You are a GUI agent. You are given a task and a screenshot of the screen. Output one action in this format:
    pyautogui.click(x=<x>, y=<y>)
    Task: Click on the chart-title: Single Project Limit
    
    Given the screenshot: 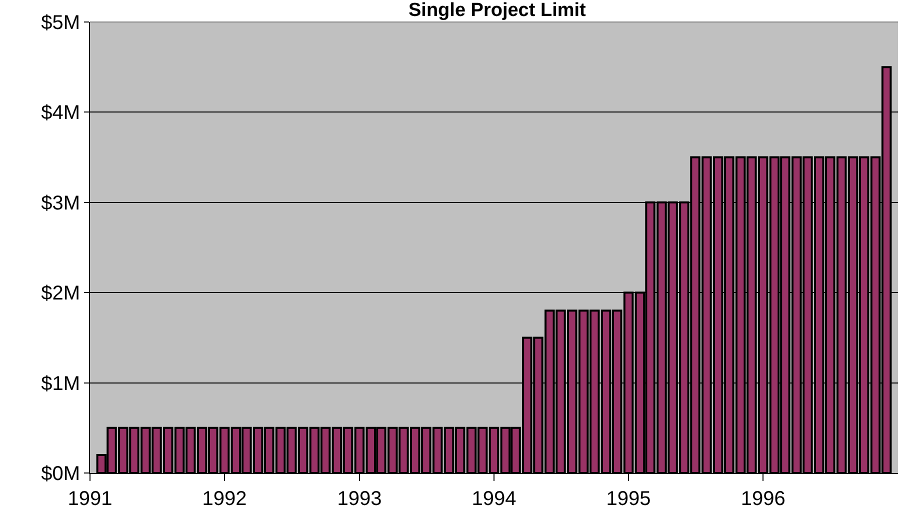 What is the action you would take?
    pyautogui.click(x=497, y=10)
    